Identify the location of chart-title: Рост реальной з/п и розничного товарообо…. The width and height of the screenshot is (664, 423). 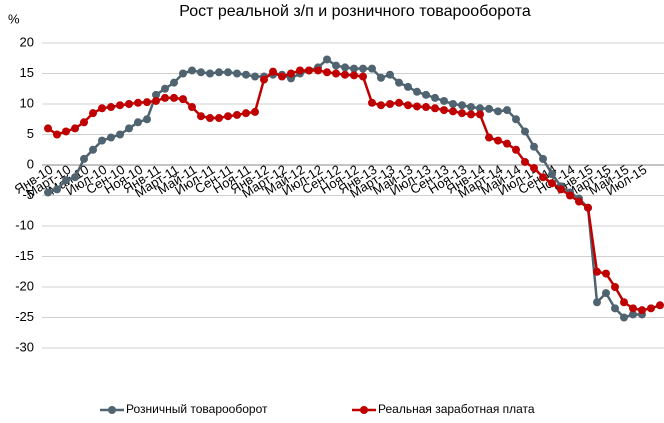
(355, 11).